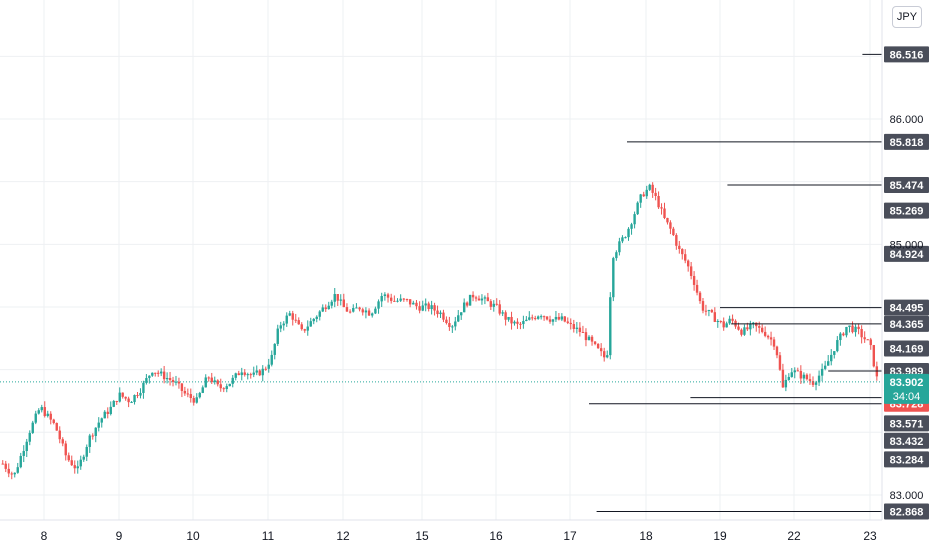 The height and width of the screenshot is (555, 932). I want to click on y-tick-label: 85.000, so click(907, 245).